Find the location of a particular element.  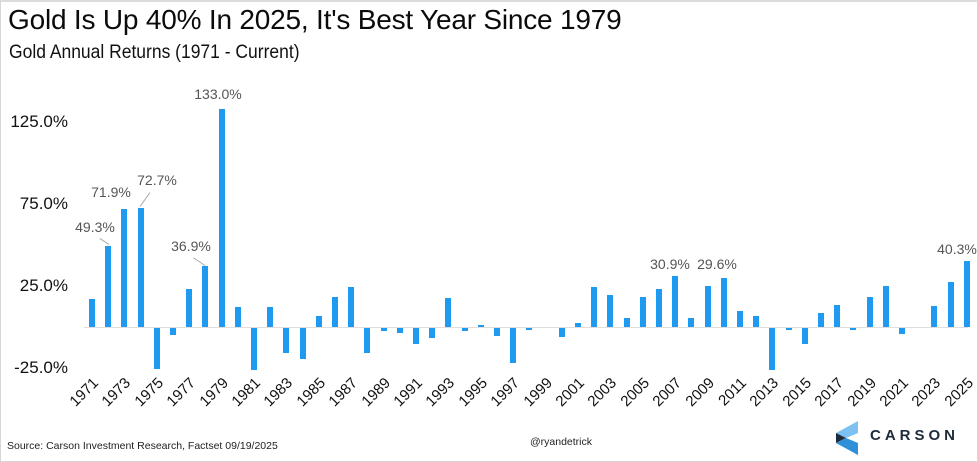

bar-1995 is located at coordinates (480, 326).